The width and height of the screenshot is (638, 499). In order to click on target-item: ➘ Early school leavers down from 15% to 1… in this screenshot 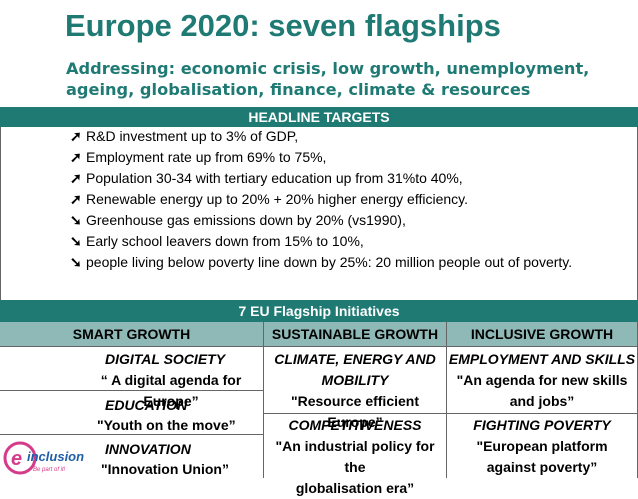, I will do `click(217, 241)`.